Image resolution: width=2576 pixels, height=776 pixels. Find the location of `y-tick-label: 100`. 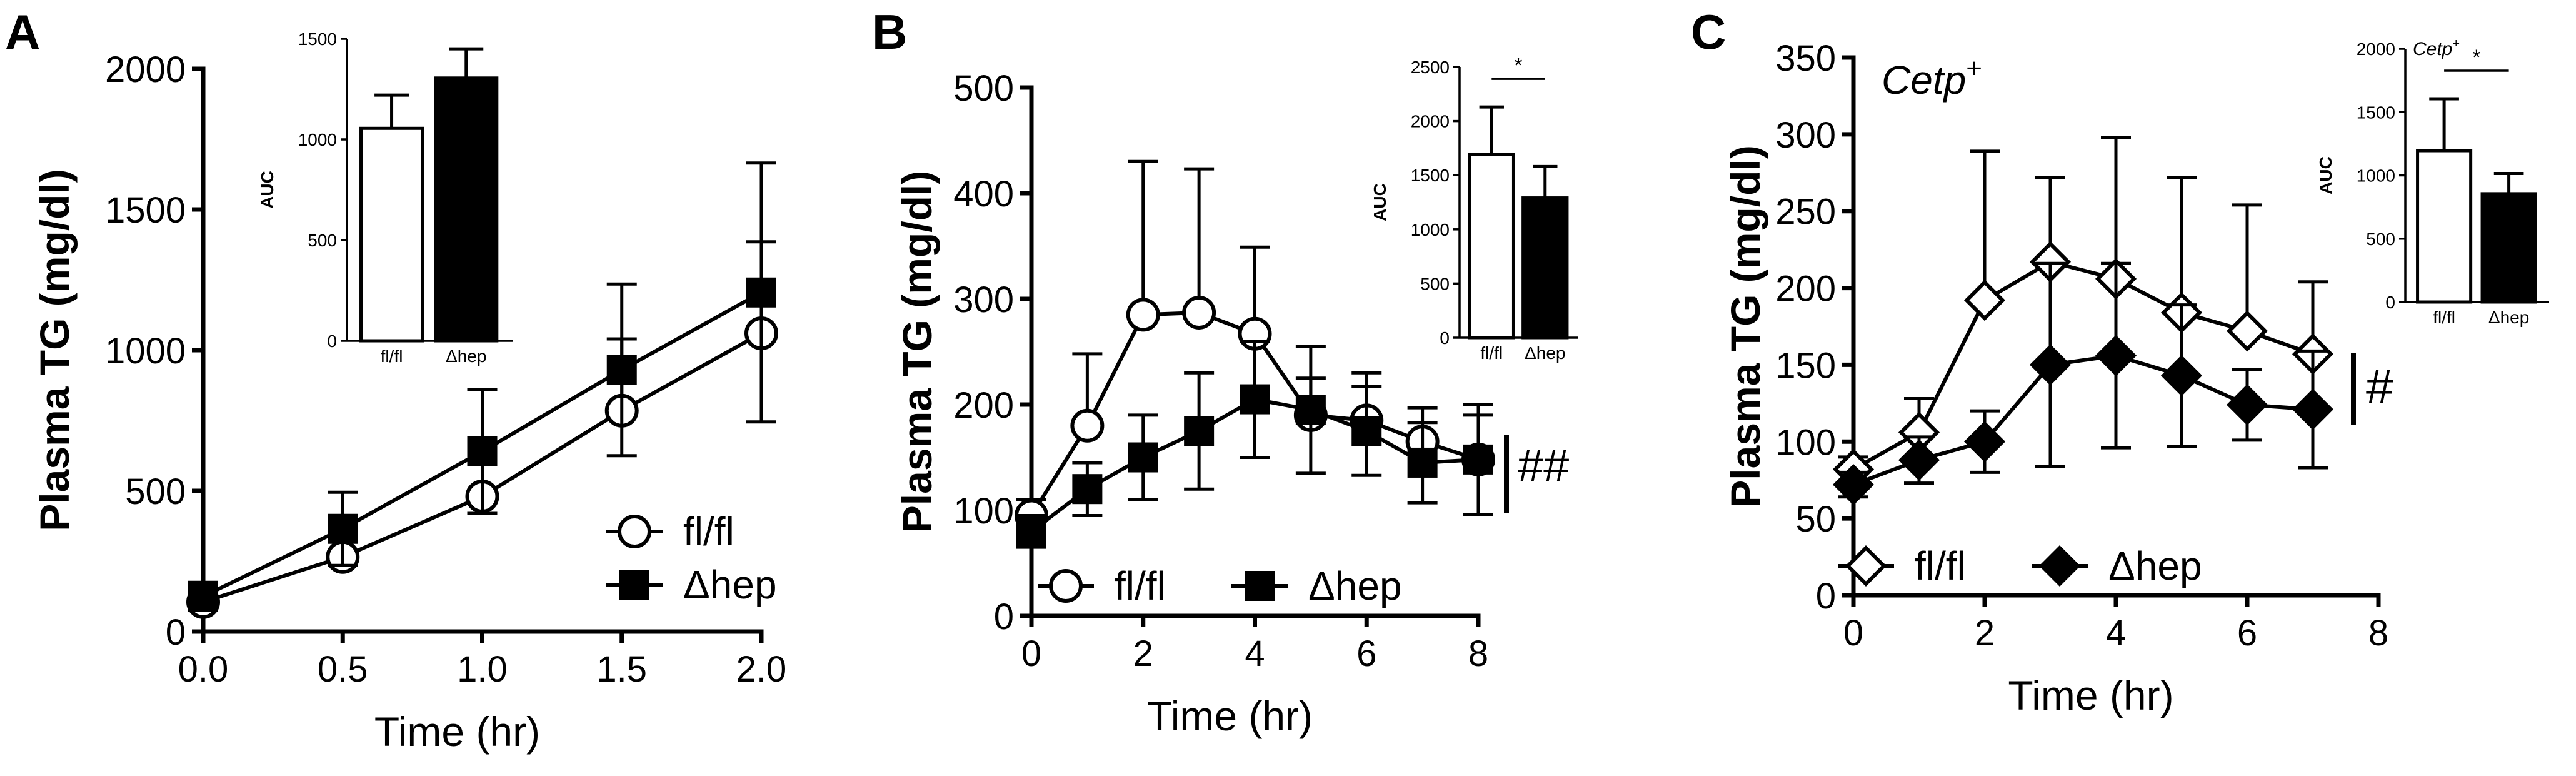

y-tick-label: 100 is located at coordinates (983, 511).